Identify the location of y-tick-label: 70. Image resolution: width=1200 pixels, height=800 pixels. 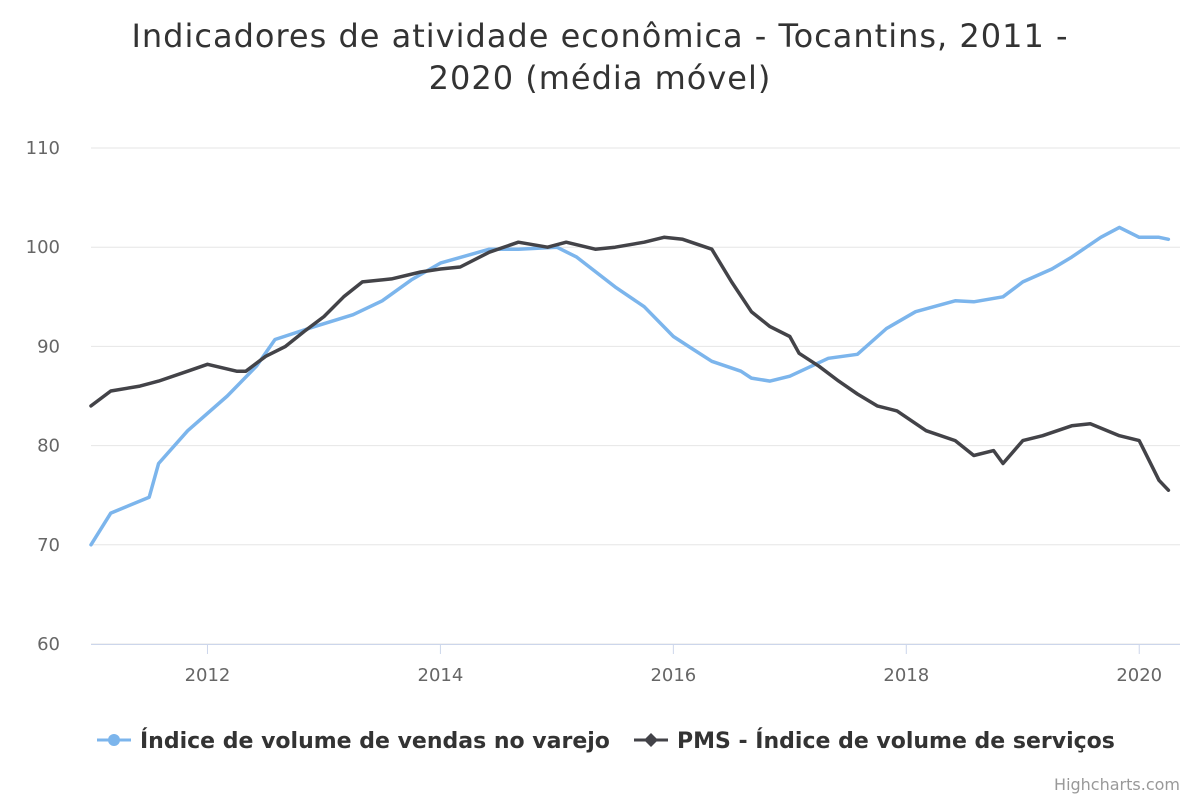
(48, 545).